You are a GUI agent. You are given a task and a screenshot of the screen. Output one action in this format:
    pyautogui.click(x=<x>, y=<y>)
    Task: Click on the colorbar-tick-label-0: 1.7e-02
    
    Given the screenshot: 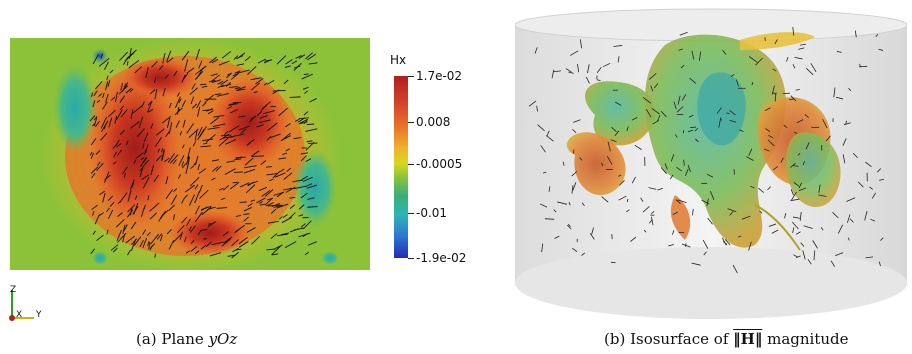 What is the action you would take?
    pyautogui.click(x=439, y=76)
    